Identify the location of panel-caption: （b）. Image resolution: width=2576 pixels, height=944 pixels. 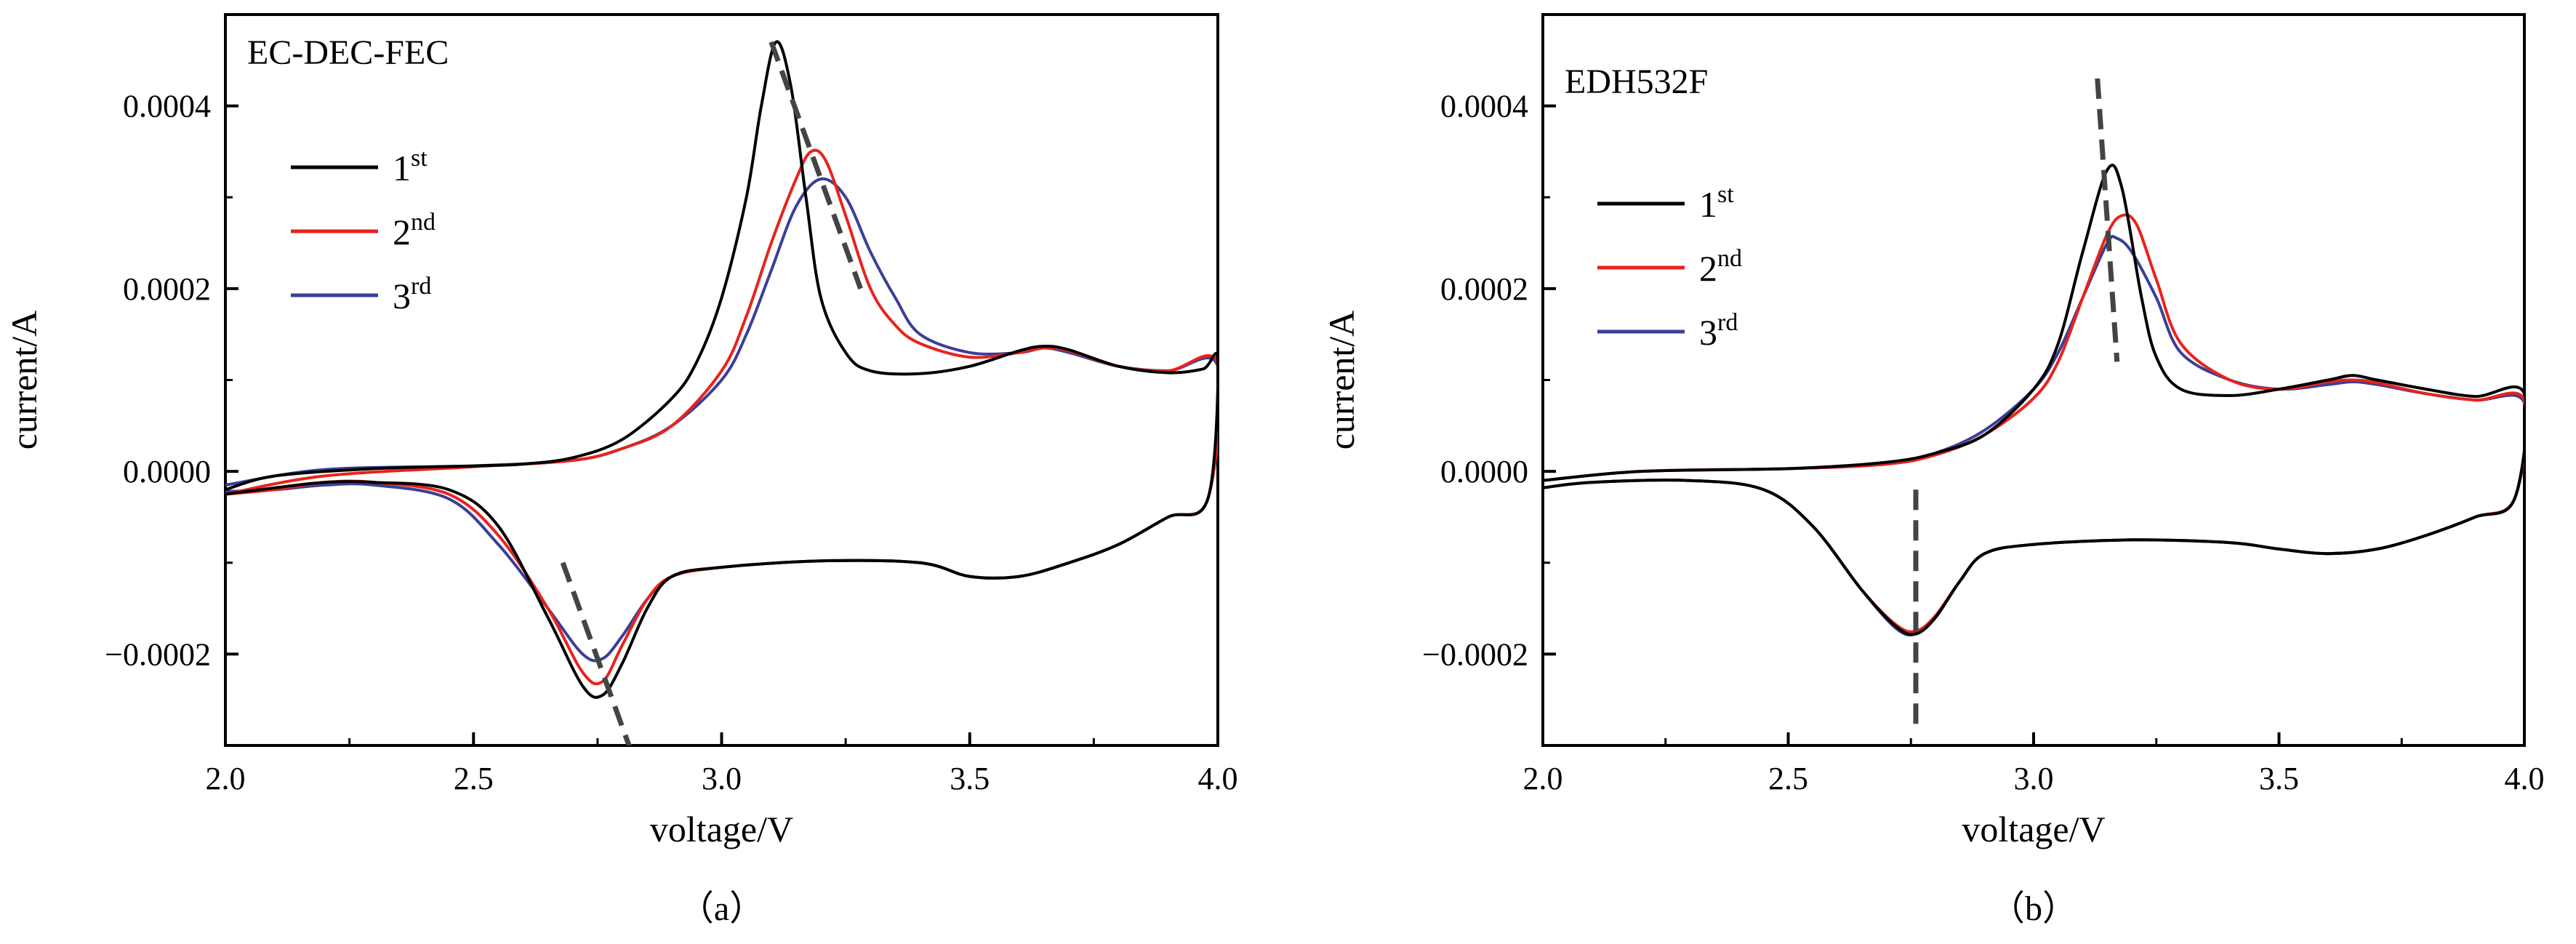
(2034, 908).